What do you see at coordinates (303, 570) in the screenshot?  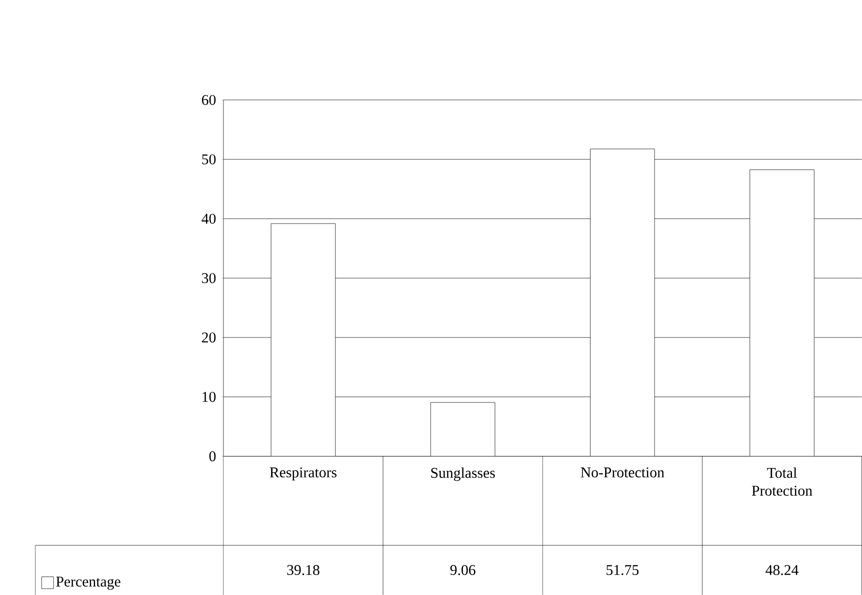 I see `data-label: 39.18` at bounding box center [303, 570].